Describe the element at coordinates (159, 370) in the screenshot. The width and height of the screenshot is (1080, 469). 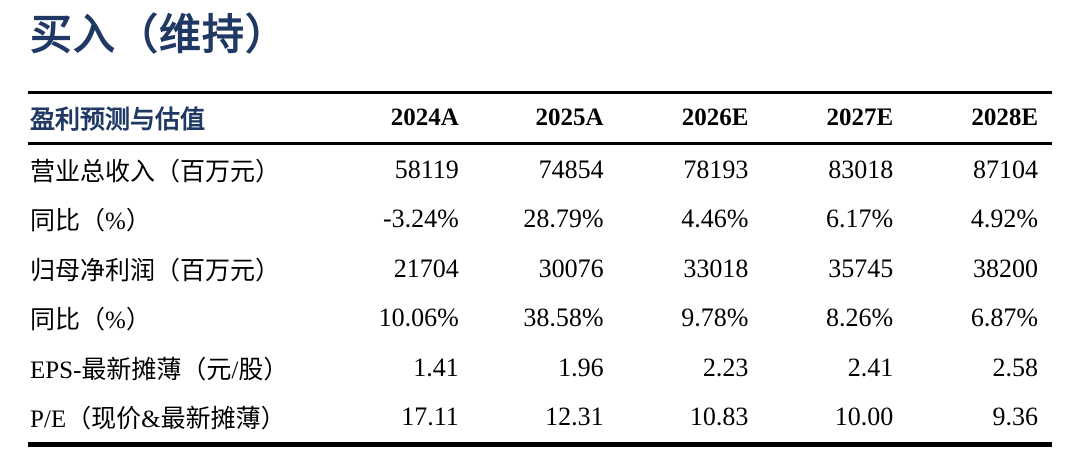
I see `row-label-eps: EPS-最新摊薄（元/股）` at that location.